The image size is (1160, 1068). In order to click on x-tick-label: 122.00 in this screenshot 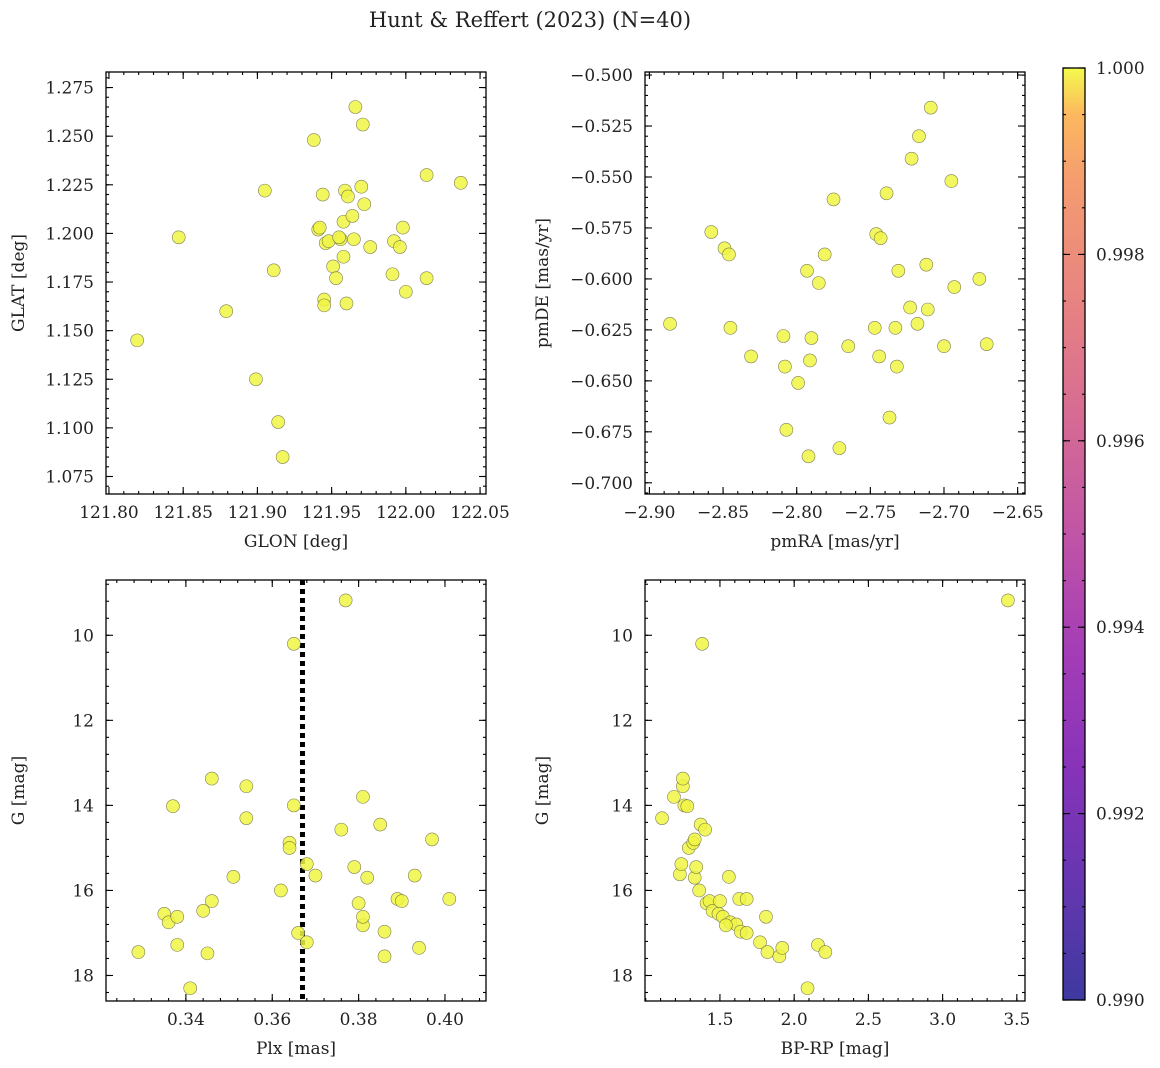, I will do `click(405, 513)`.